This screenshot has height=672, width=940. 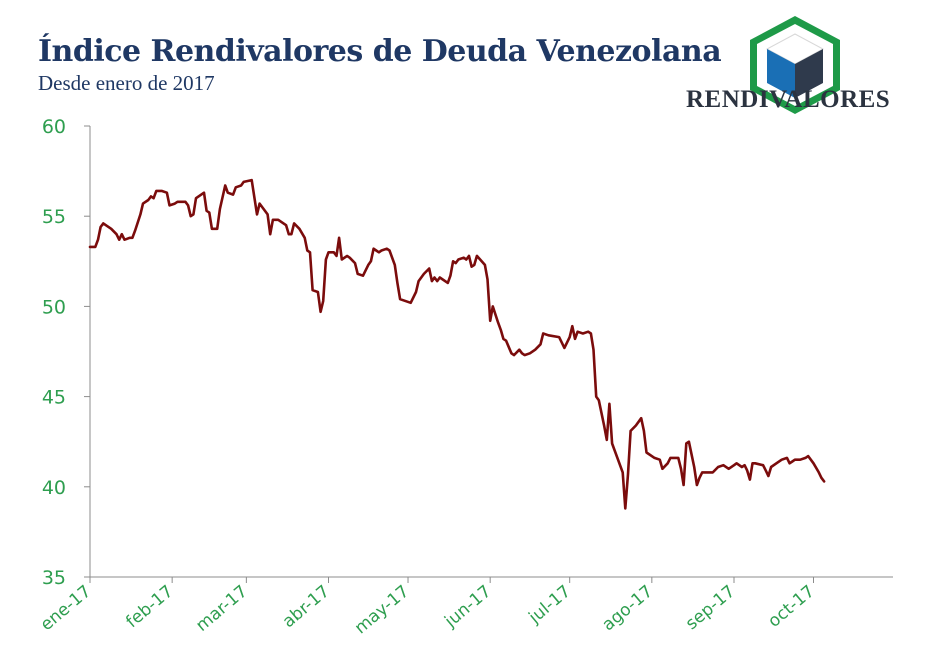 What do you see at coordinates (126, 83) in the screenshot?
I see `chart-subtitle: Desde enero de 2017` at bounding box center [126, 83].